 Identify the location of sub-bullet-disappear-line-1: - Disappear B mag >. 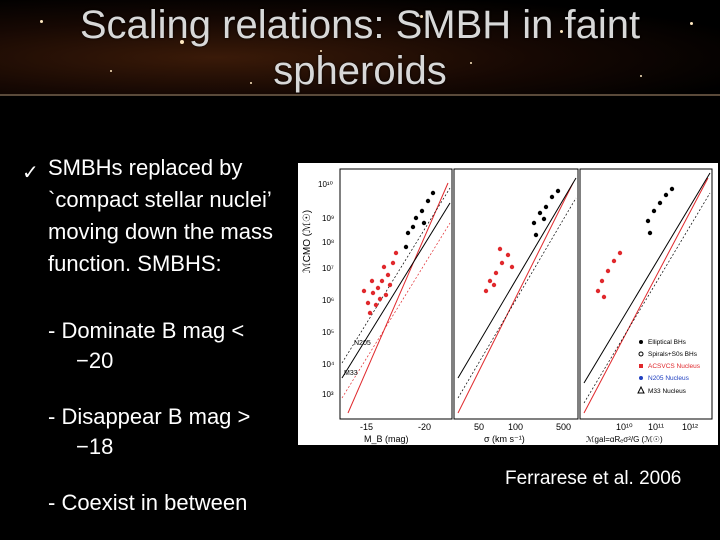
(149, 416).